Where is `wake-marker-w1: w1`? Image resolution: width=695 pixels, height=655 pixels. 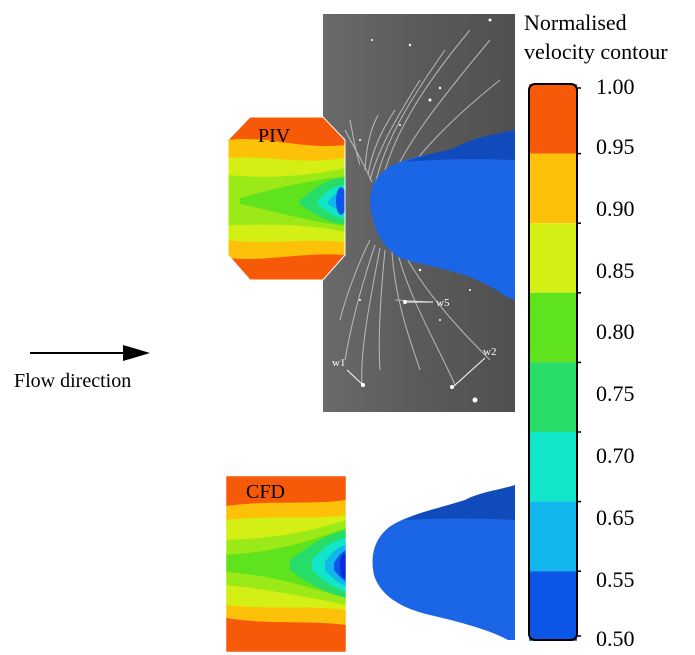
wake-marker-w1: w1 is located at coordinates (338, 363).